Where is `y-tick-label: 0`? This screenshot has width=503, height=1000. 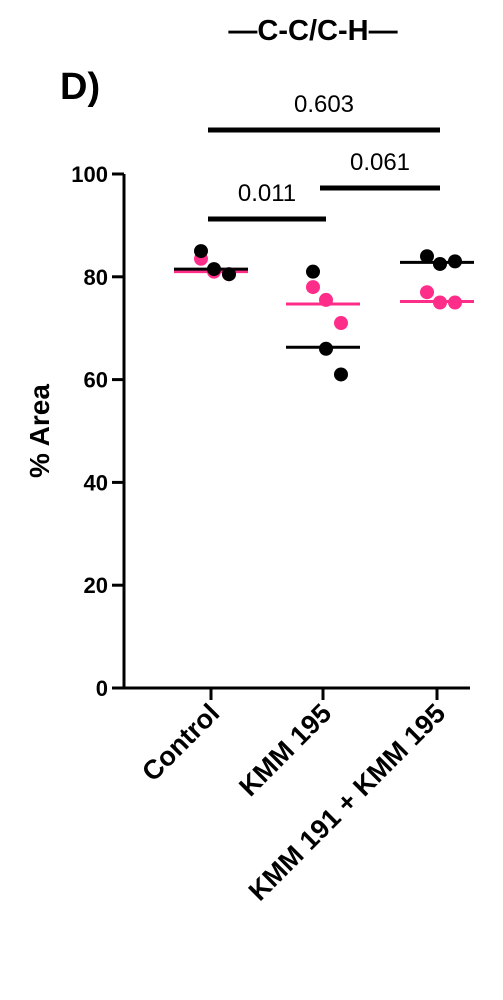
y-tick-label: 0 is located at coordinates (102, 688).